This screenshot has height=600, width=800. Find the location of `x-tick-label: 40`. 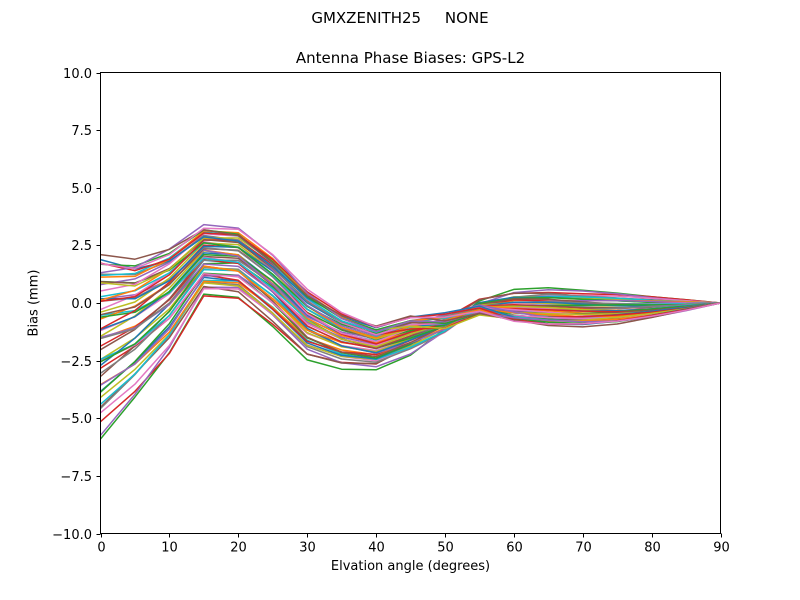

x-tick-label: 40 is located at coordinates (376, 548).